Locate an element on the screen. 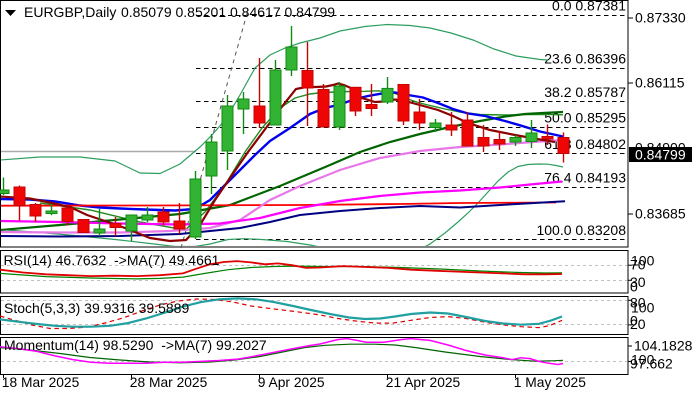 This screenshot has height=400, width=700. svg-text: 38.2 0.85787 is located at coordinates (585, 92).